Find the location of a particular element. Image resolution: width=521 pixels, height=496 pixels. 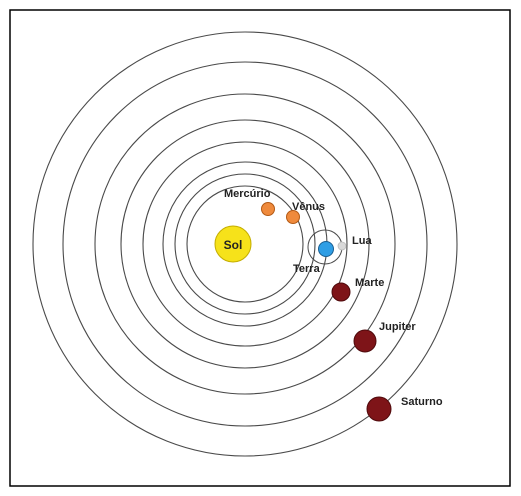

orbit-mercury is located at coordinates (245, 244).